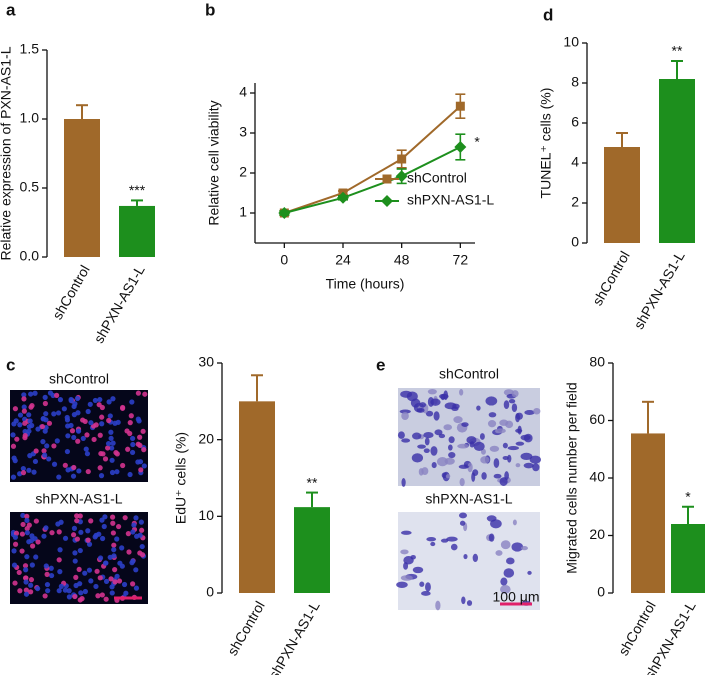 The height and width of the screenshot is (675, 708). I want to click on panel-label: a, so click(11, 9).